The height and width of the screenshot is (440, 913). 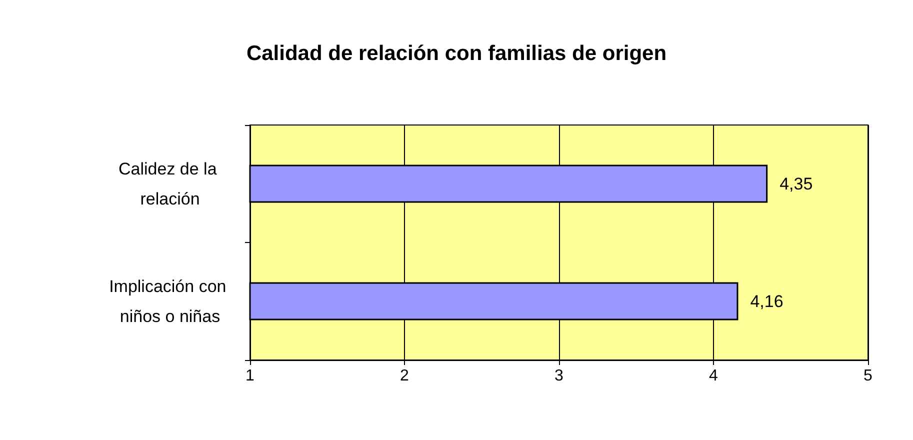 I want to click on x-tick-label: 1, so click(x=250, y=376).